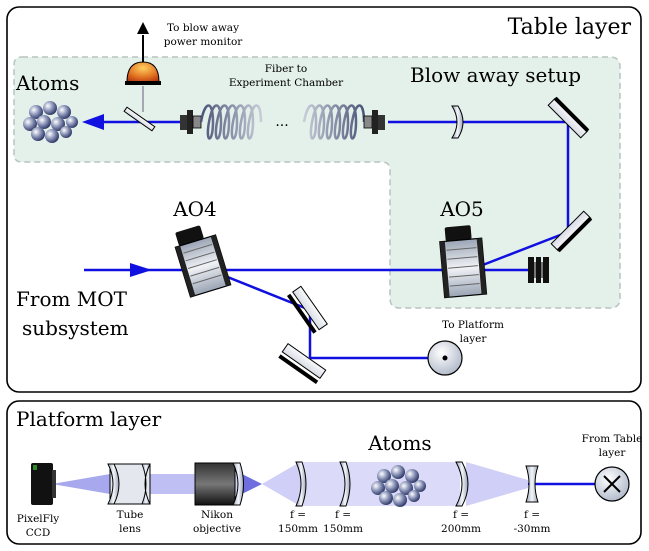  I want to click on fiber-label-1: Fiber to, so click(286, 69).